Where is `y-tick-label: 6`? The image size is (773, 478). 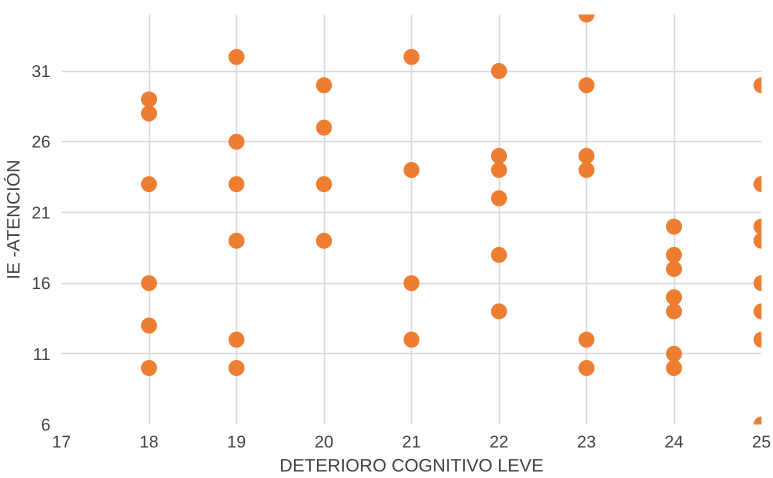 y-tick-label: 6 is located at coordinates (46, 425).